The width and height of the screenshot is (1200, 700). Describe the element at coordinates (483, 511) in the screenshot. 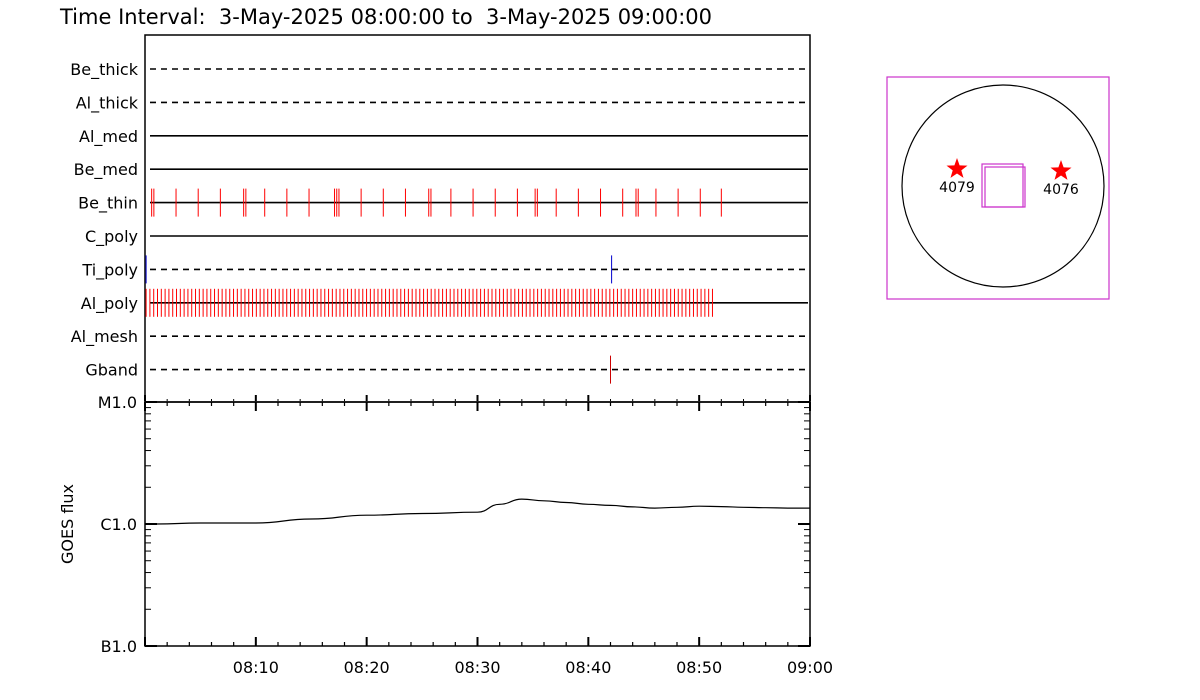

I see `goes-flux-line` at that location.